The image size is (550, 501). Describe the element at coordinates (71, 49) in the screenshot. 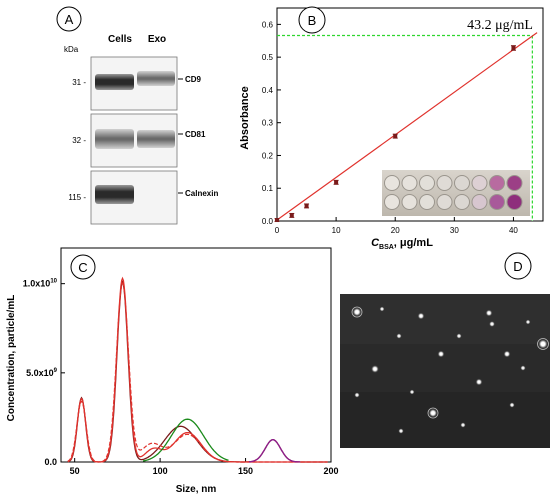

I see `kda-label: kDa` at that location.